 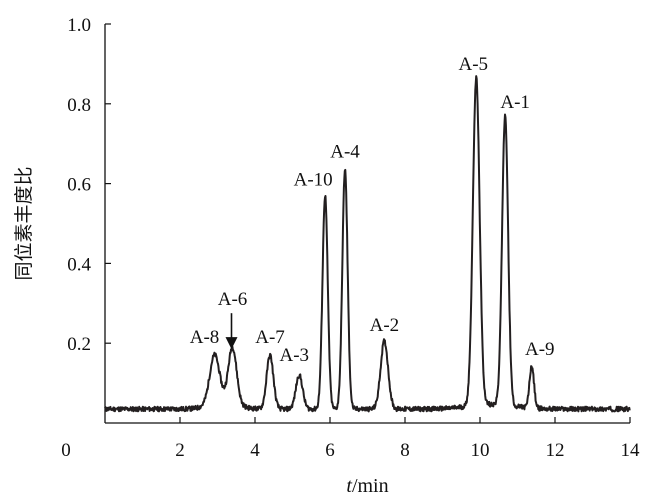 What do you see at coordinates (231, 331) in the screenshot?
I see `arrow-a6-marker` at bounding box center [231, 331].